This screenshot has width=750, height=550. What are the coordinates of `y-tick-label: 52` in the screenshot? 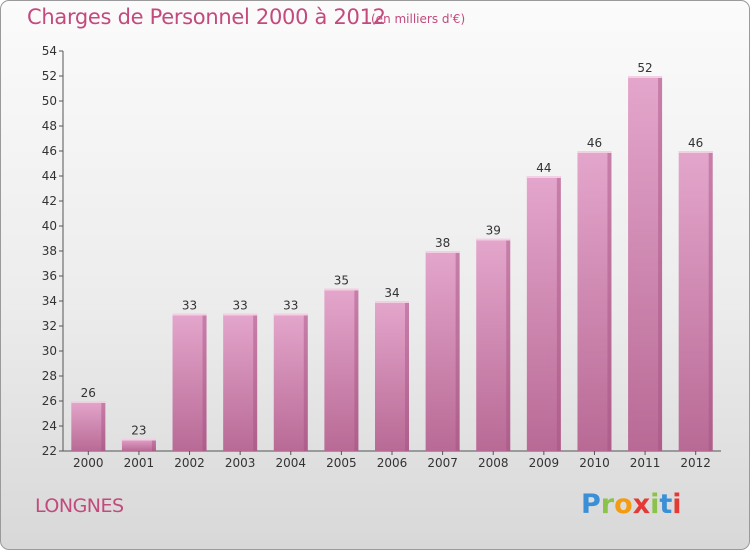 It's located at (49, 76).